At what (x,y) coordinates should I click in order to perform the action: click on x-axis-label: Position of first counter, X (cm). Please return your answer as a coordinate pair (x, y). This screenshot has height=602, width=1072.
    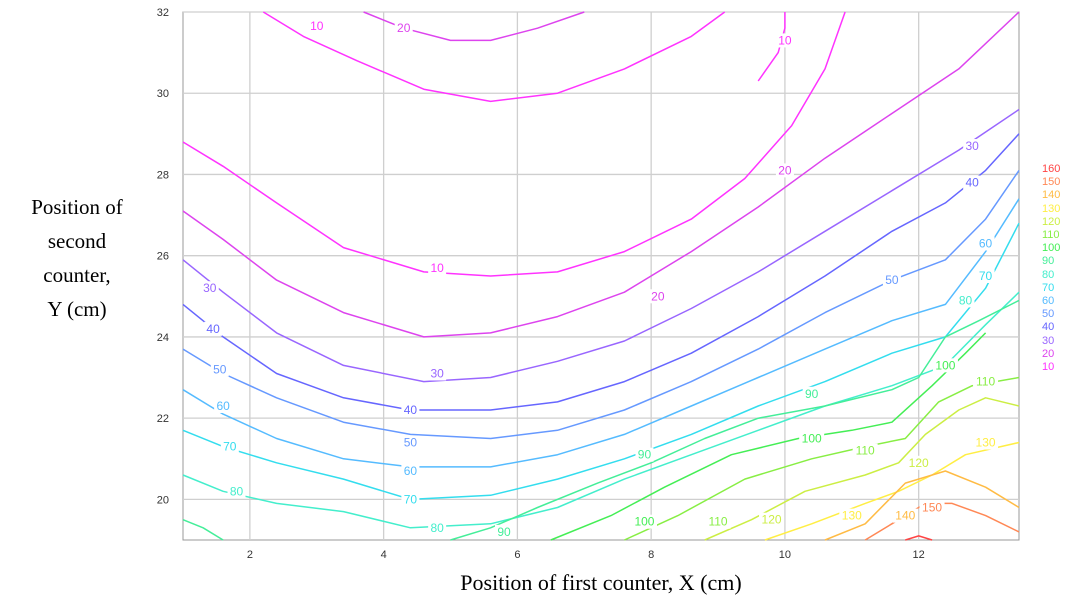
    Looking at the image, I should click on (601, 582).